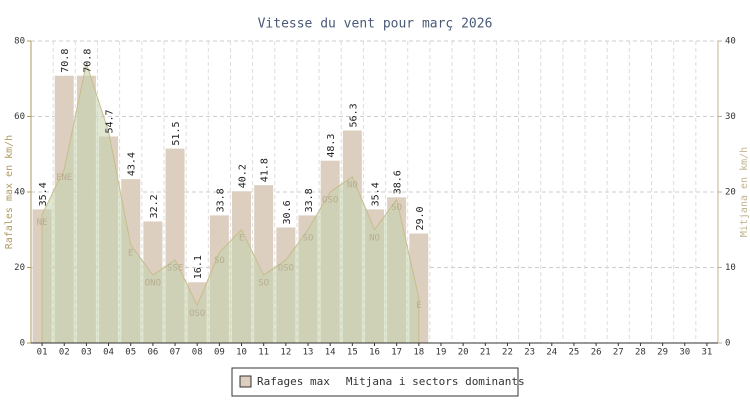 The image size is (750, 400). Describe the element at coordinates (241, 353) in the screenshot. I see `x-tick-label: 10` at that location.